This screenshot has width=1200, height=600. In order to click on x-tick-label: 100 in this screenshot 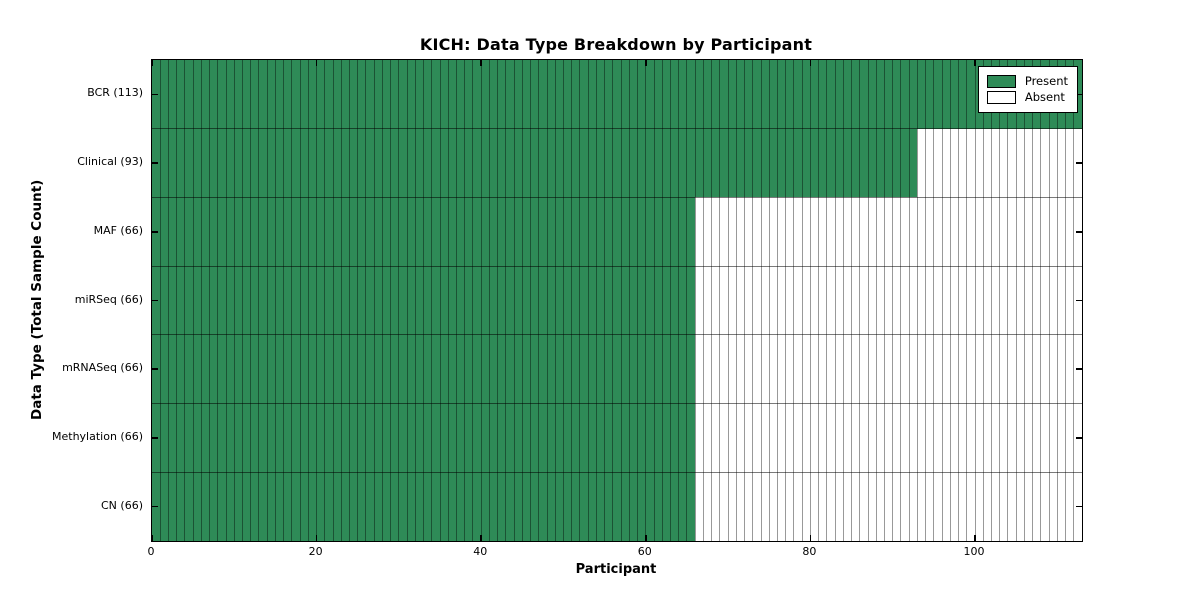, I will do `click(974, 551)`.